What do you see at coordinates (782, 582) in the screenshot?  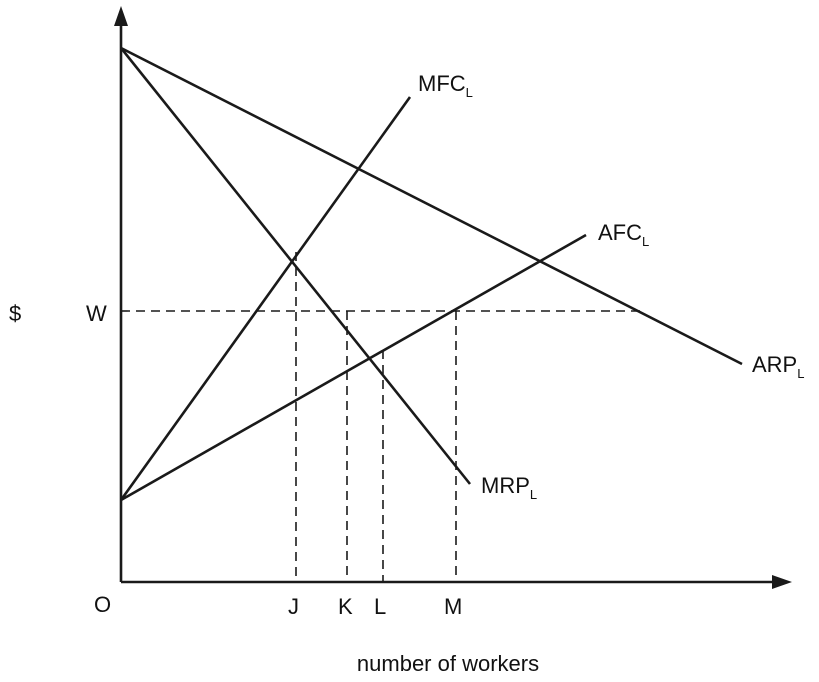 I see `x-axis-arrowhead` at bounding box center [782, 582].